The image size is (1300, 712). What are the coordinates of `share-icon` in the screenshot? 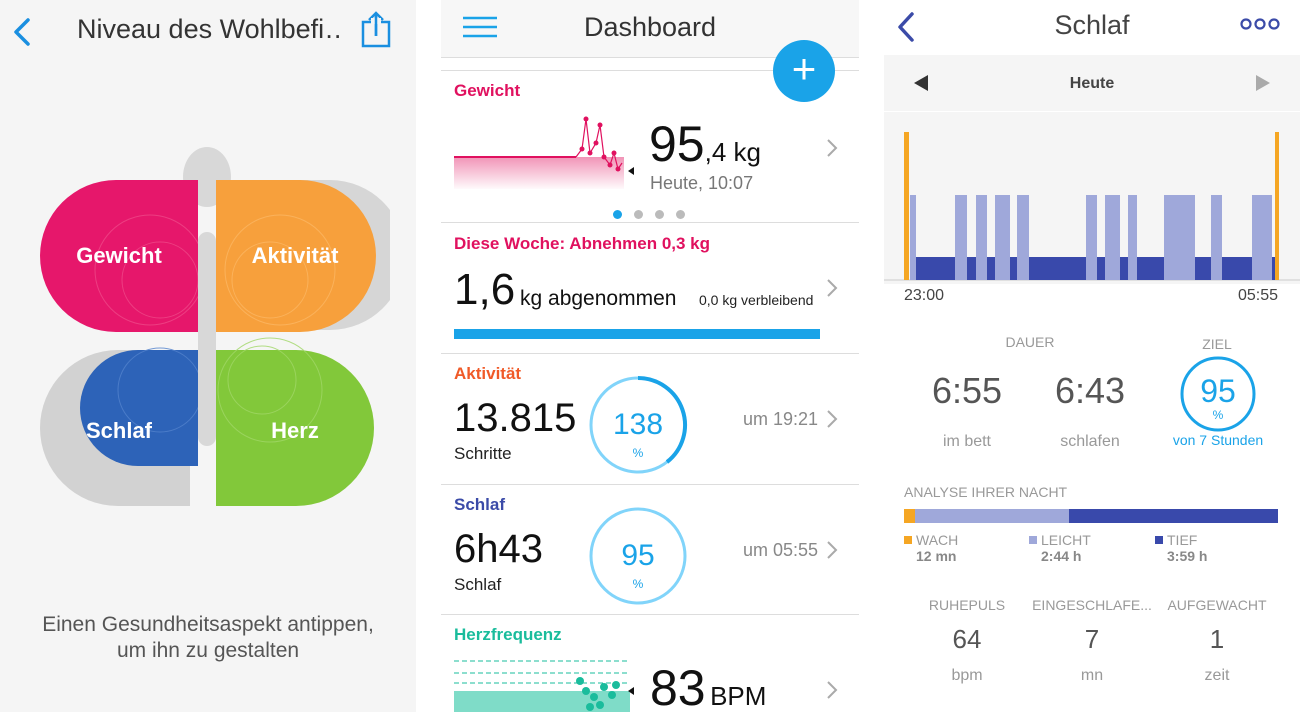 It's located at (376, 30).